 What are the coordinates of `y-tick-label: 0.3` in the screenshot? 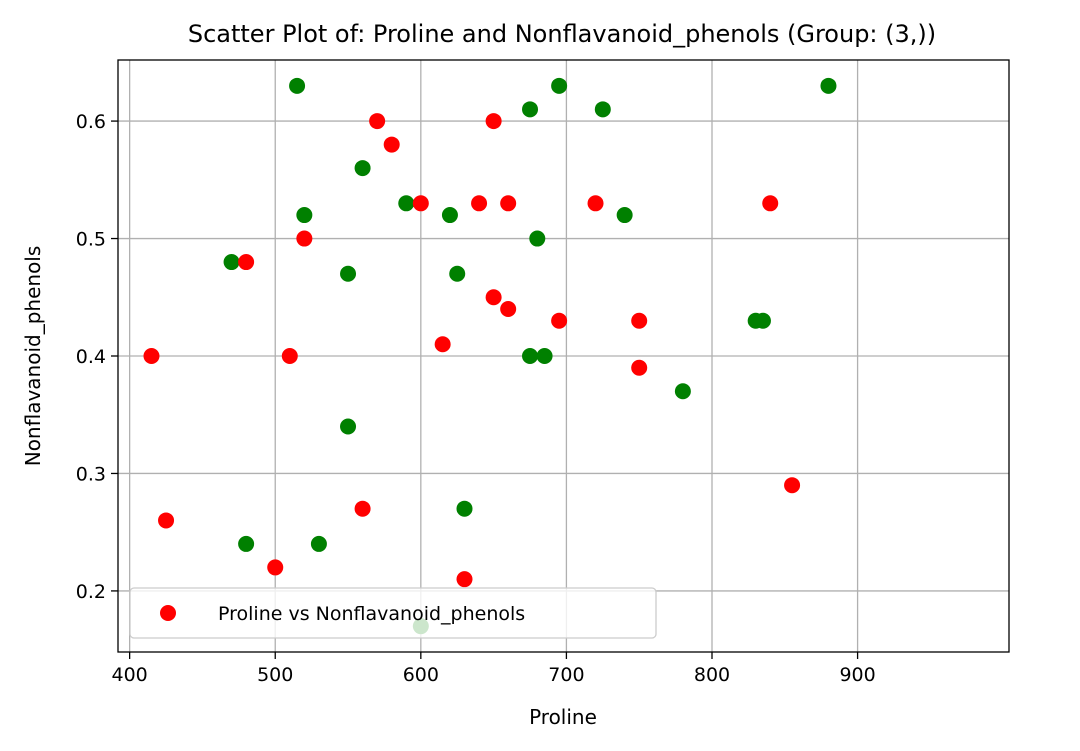 It's located at (91, 474).